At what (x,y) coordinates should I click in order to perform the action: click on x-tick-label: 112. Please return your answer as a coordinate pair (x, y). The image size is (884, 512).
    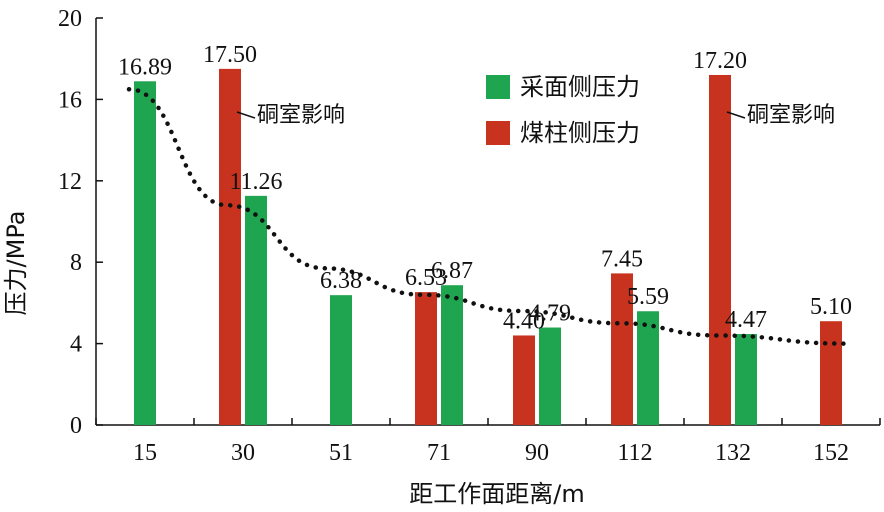
    Looking at the image, I should click on (634, 453).